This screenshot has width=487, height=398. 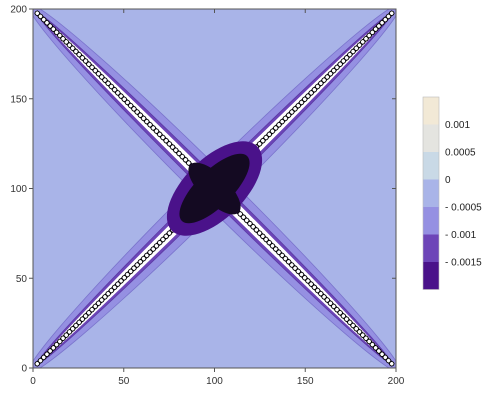 I want to click on x-tick-label: 50, so click(x=124, y=381).